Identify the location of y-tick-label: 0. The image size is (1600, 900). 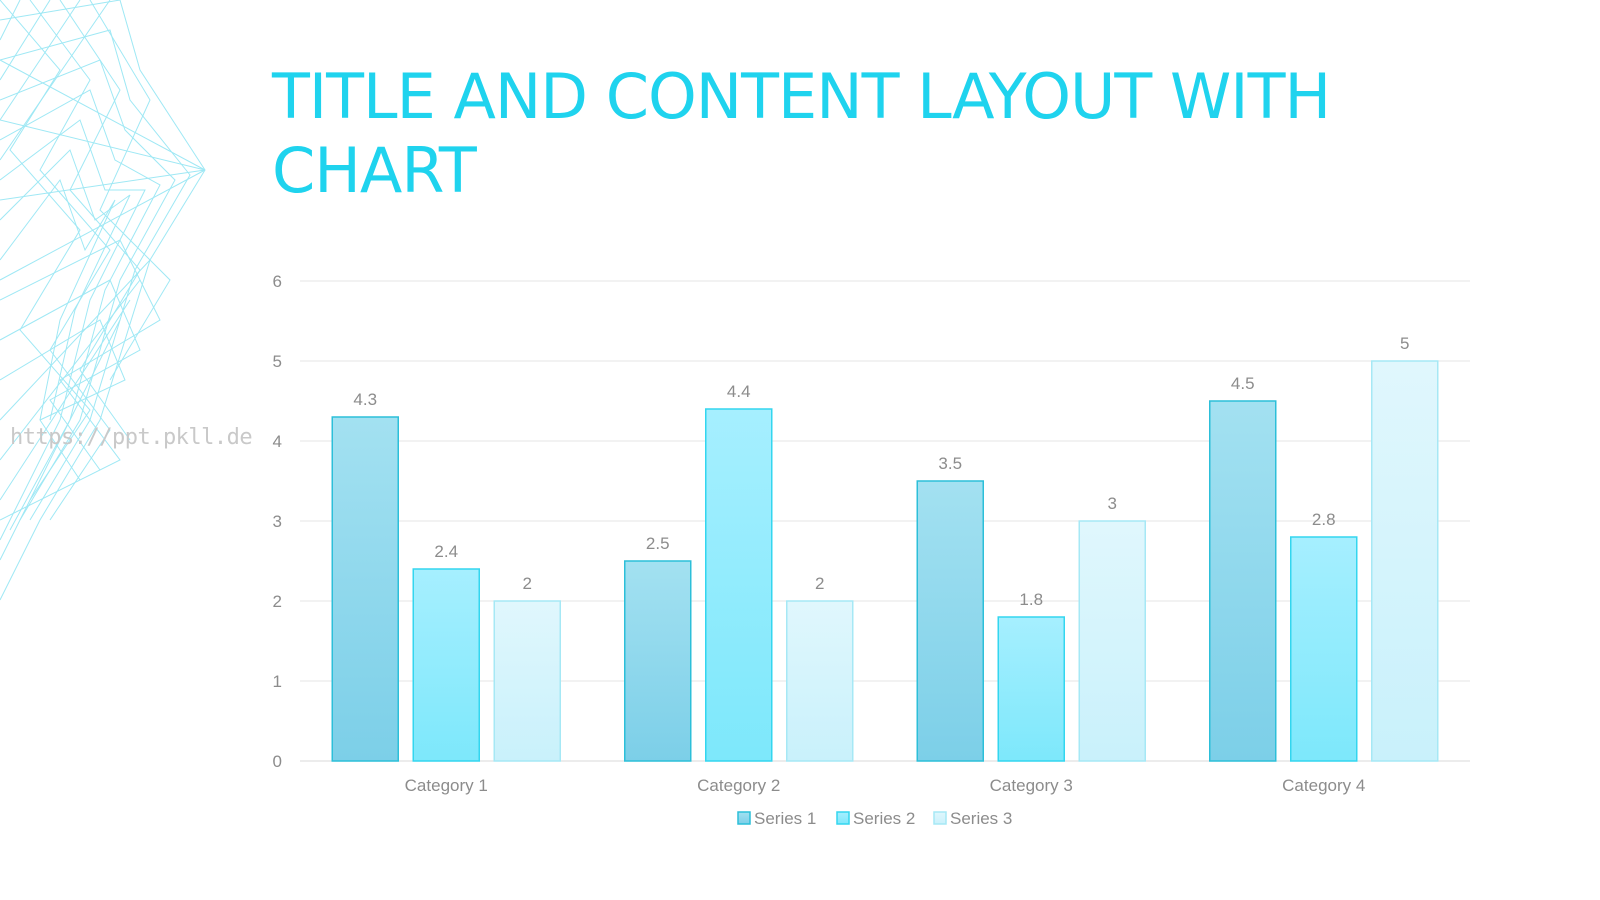
(277, 761).